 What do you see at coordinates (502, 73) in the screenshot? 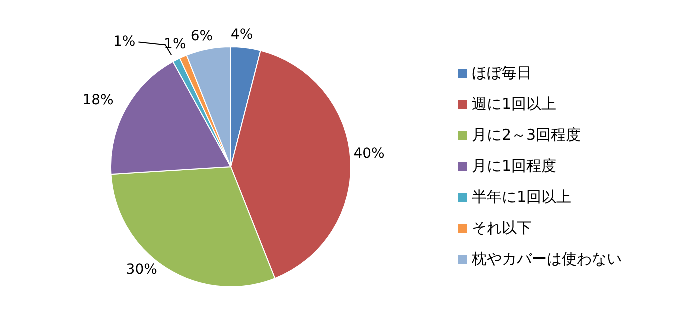
I see `legend-label: ほぼ毎日` at bounding box center [502, 73].